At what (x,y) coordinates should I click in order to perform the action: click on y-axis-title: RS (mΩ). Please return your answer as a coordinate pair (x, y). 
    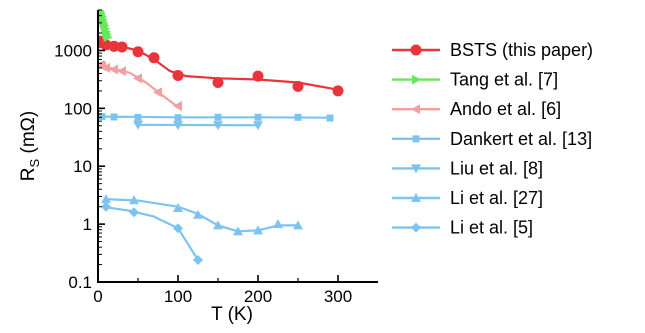
    Looking at the image, I should click on (30, 146).